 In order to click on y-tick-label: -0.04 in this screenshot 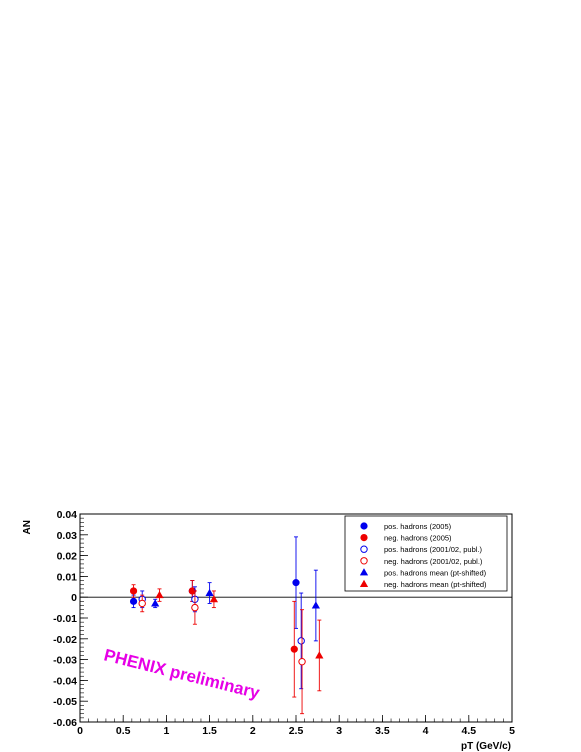, I will do `click(65, 681)`.